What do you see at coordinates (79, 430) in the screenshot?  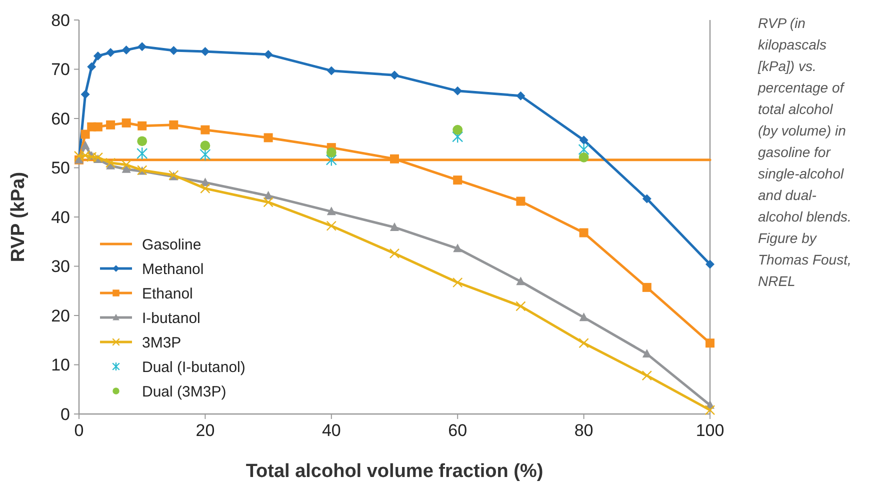 I see `x-tick-label: 0` at bounding box center [79, 430].